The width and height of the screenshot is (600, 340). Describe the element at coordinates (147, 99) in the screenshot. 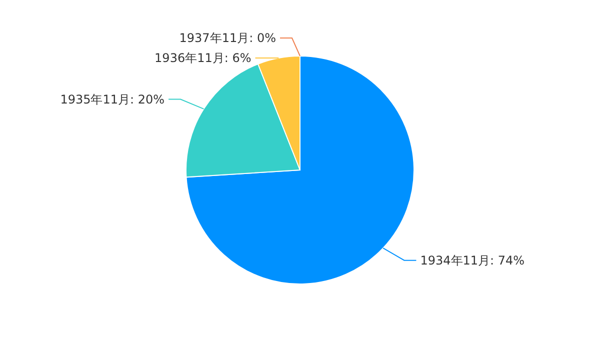

I see `data-label: : 20%` at that location.